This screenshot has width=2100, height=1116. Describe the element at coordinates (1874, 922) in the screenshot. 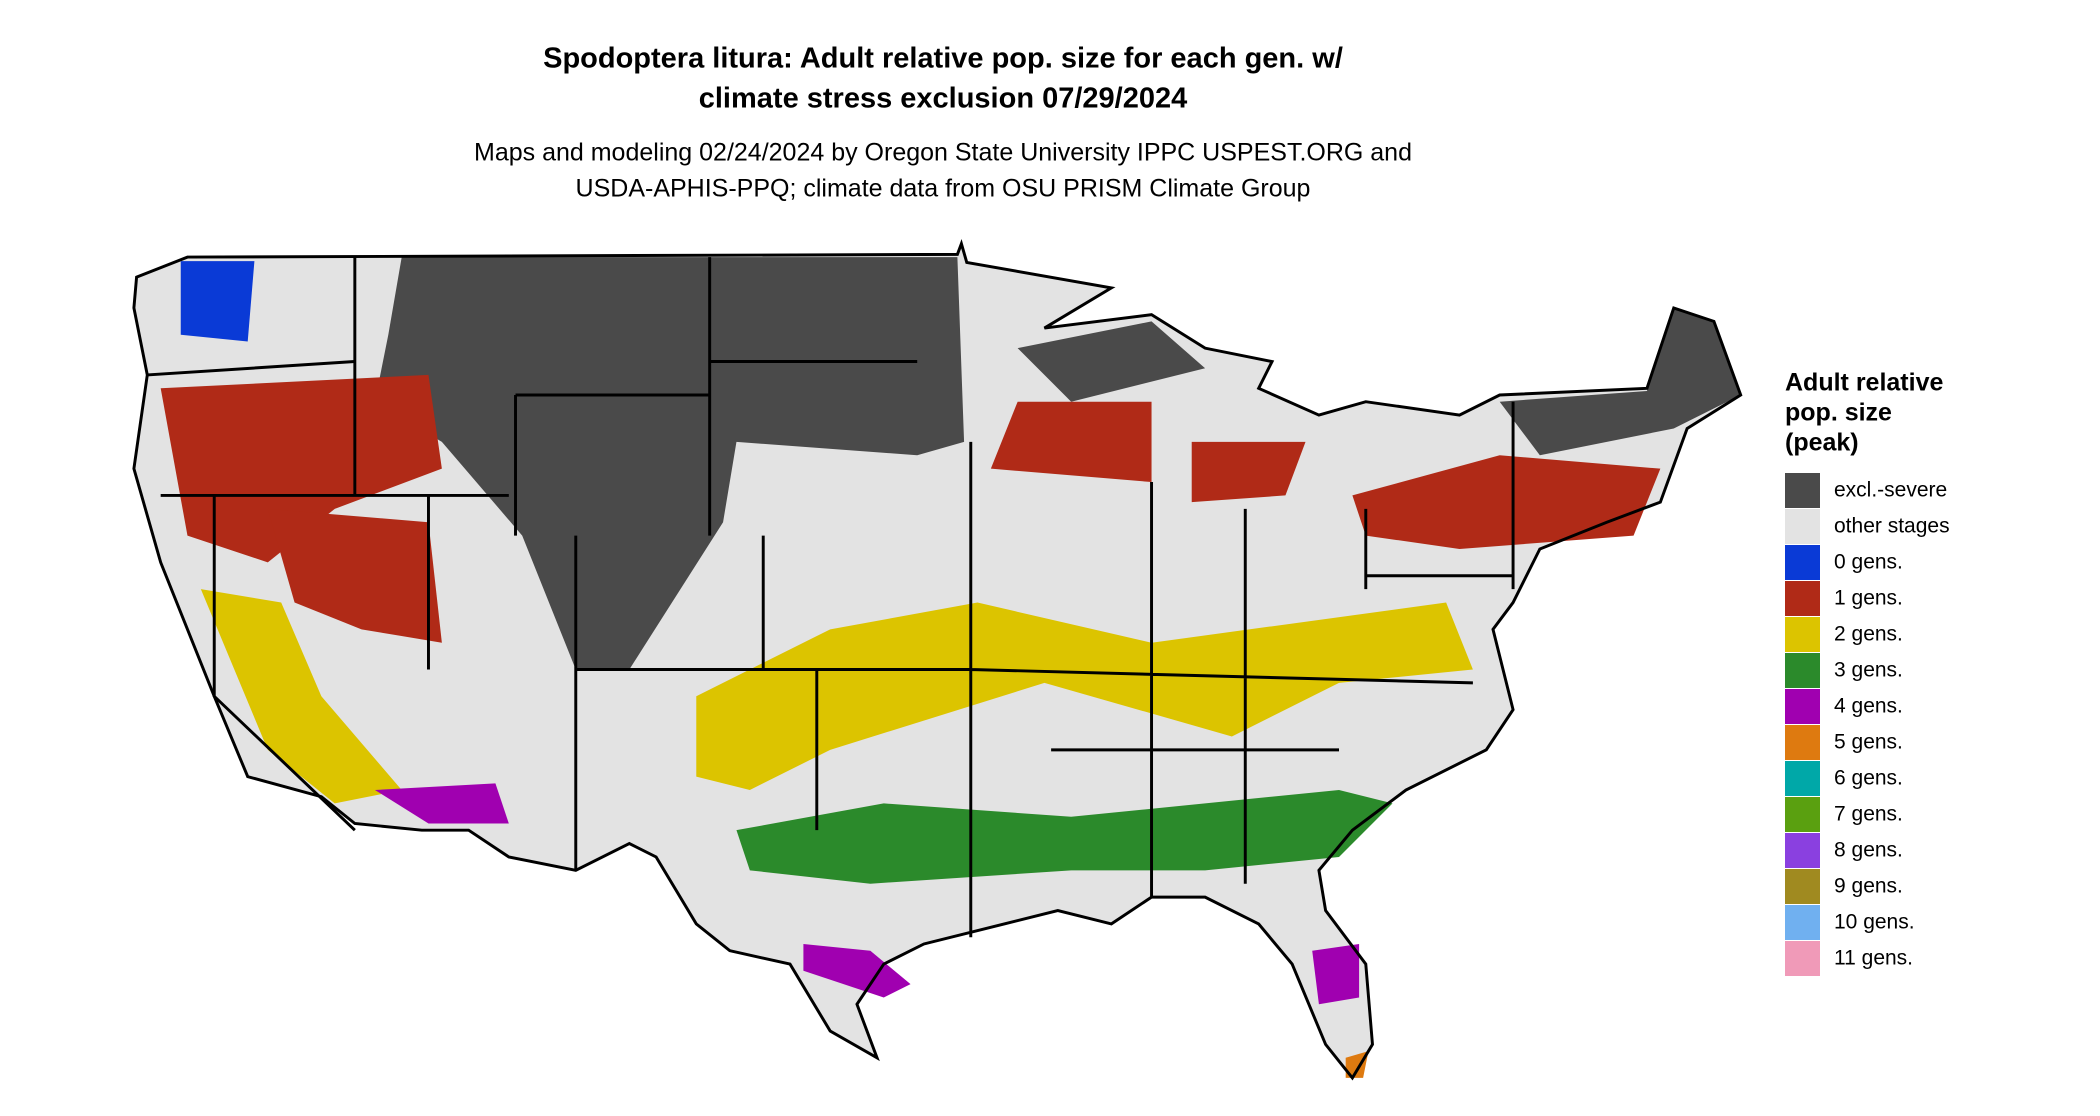

I see `legend-label: 10 gens.` at that location.